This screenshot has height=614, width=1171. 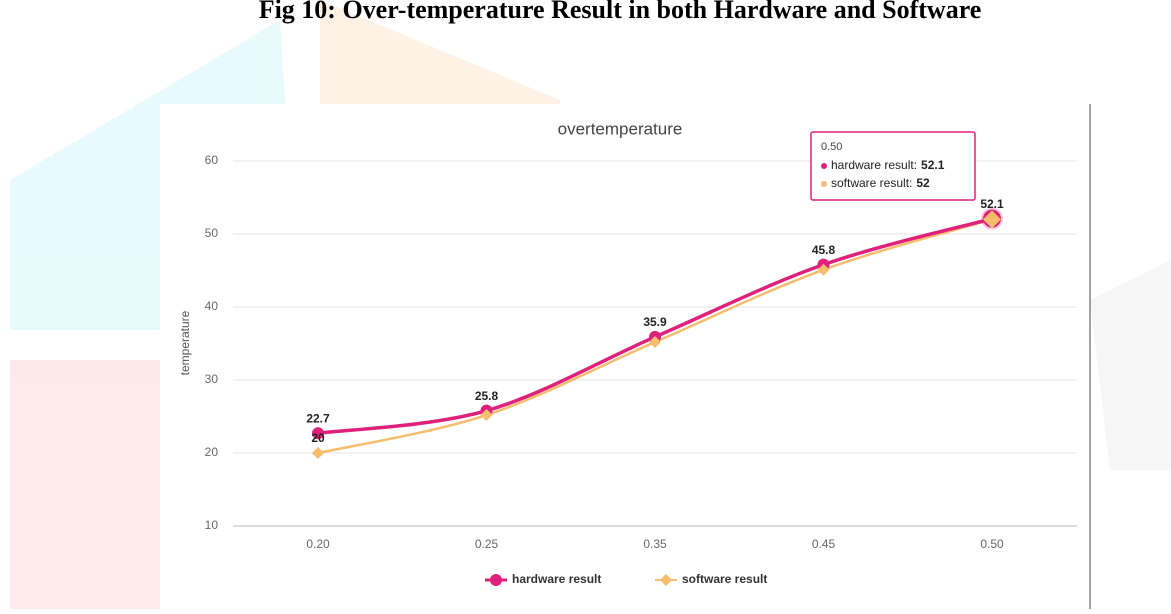 I want to click on x-tick-label: 0.20, so click(x=318, y=544).